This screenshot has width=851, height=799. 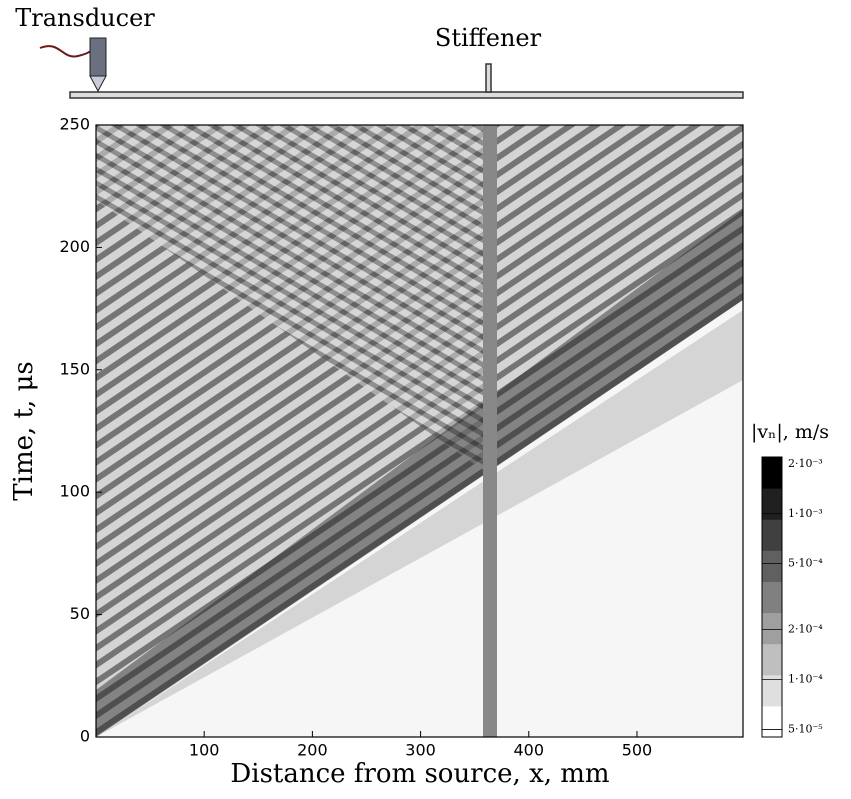 I want to click on colorbar-frame, so click(x=772, y=597).